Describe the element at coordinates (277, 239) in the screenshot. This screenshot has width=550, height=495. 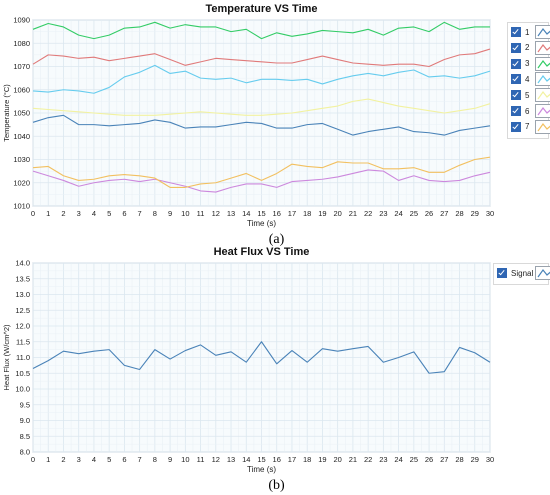
I see `panel-caption: (a)` at that location.